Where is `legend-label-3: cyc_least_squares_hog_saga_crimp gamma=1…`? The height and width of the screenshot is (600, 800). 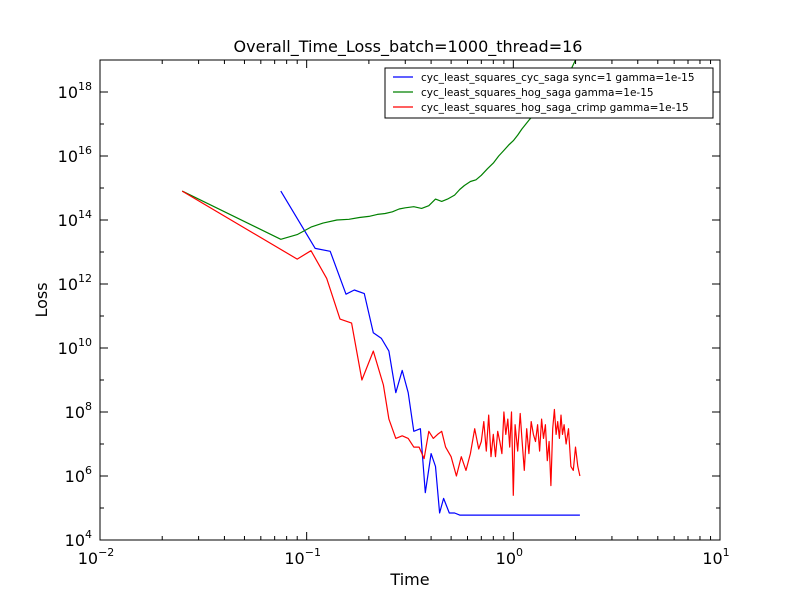 legend-label-3: cyc_least_squares_hog_saga_crimp gamma=1… is located at coordinates (555, 108).